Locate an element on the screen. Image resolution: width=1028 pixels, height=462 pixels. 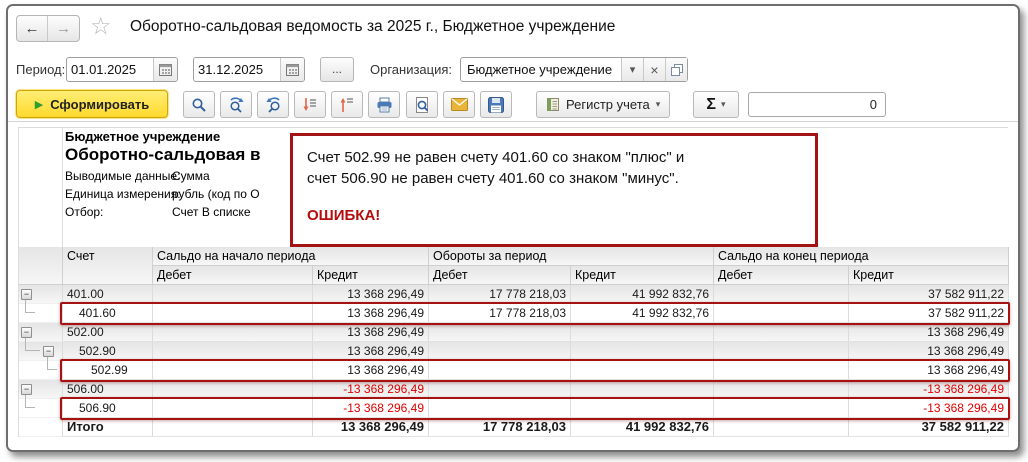
grid-line is located at coordinates (18, 187).